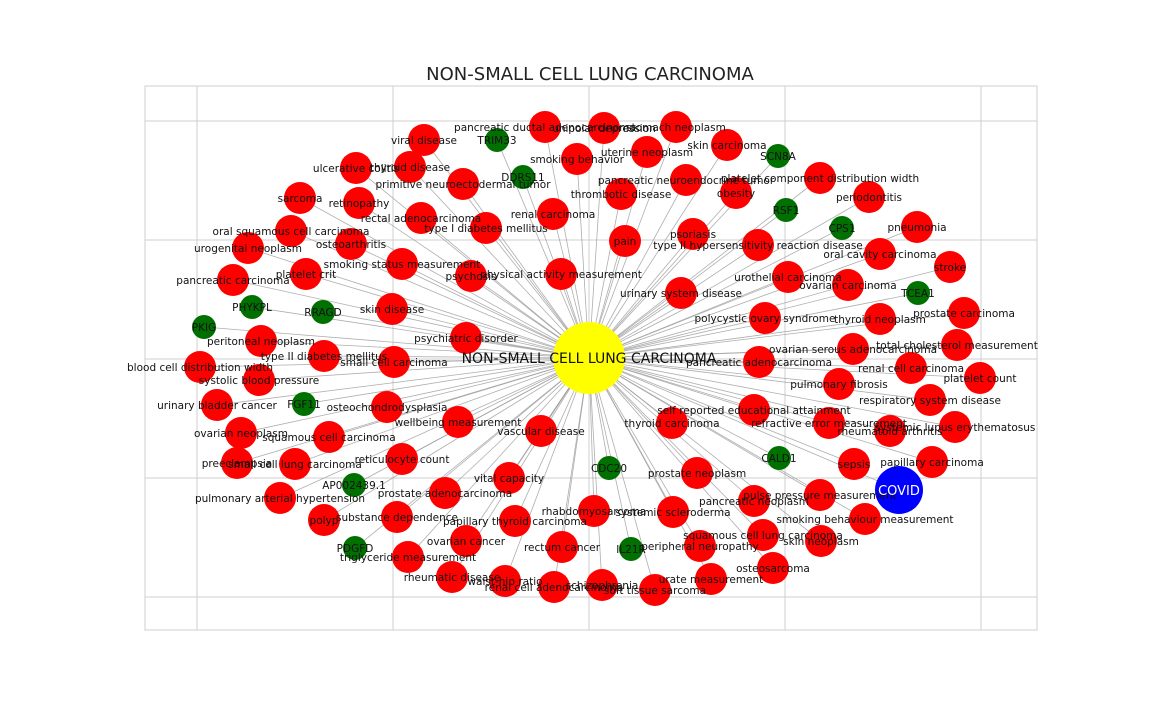  Describe the element at coordinates (463, 184) in the screenshot. I see `disease-node-primitive-neuroectodermal-tumor` at that location.